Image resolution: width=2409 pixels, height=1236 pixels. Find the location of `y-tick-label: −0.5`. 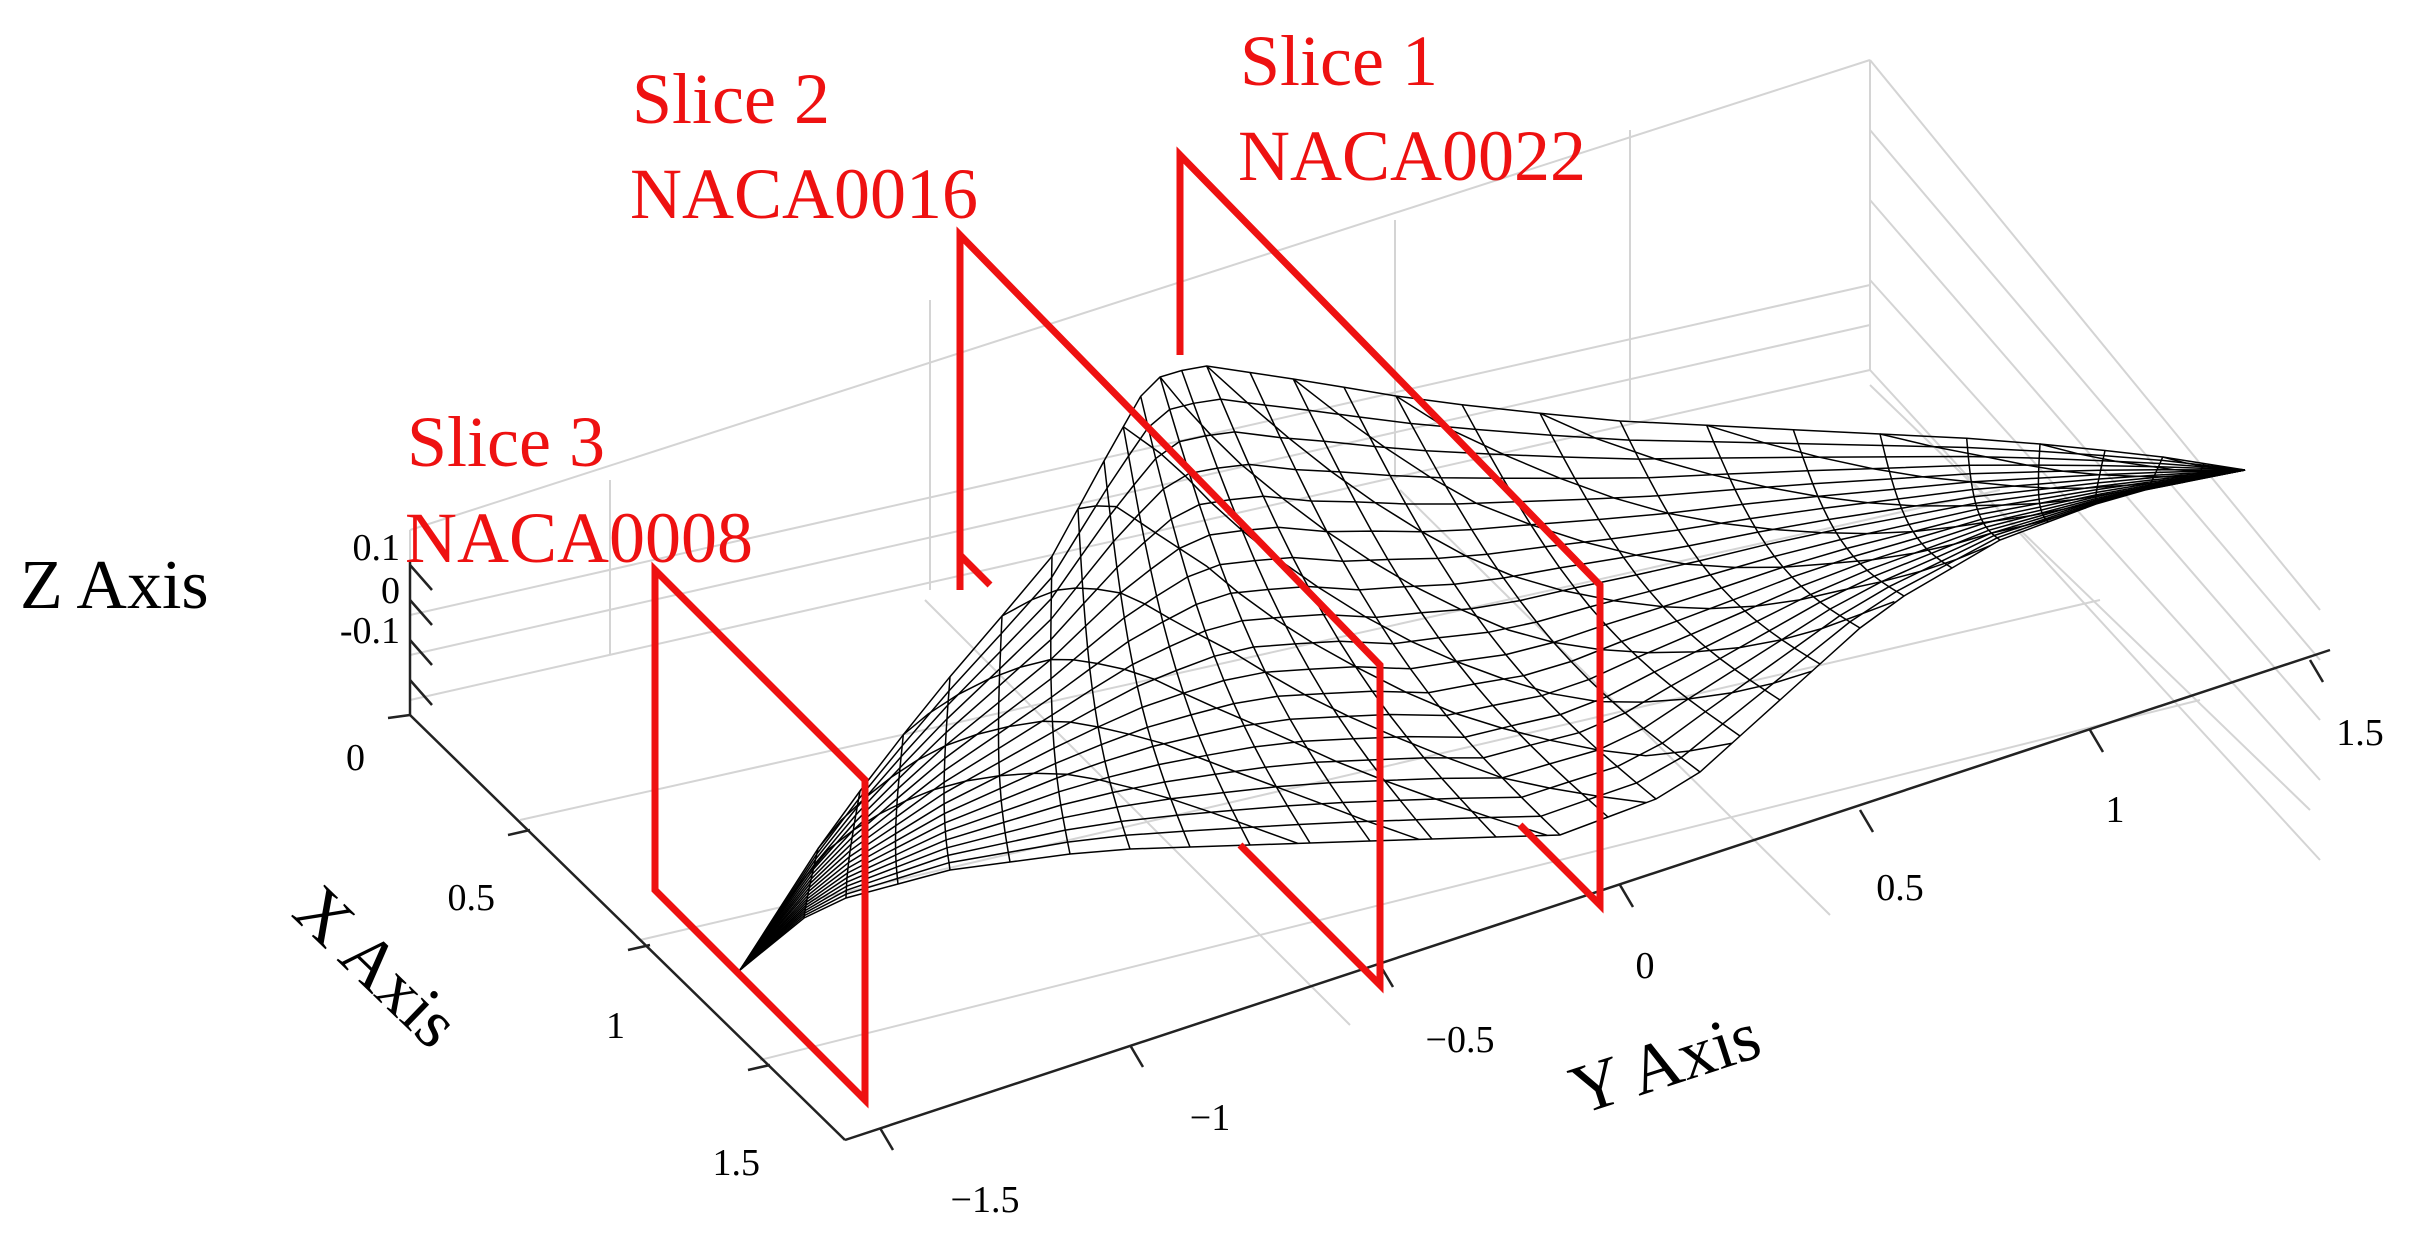

y-tick-label: −0.5 is located at coordinates (1460, 1040).